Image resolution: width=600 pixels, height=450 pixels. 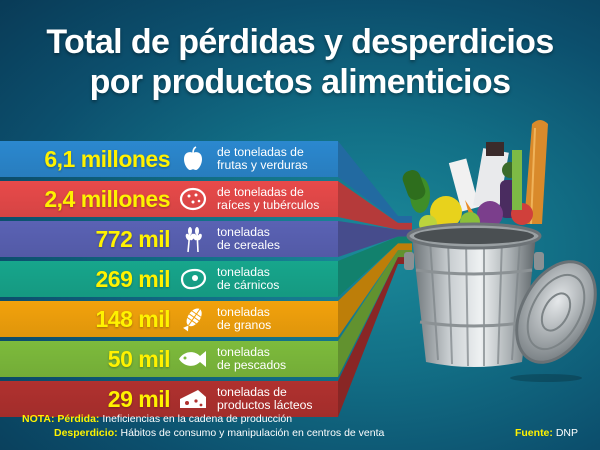 I want to click on amount-label: 148 mil, so click(x=133, y=318).